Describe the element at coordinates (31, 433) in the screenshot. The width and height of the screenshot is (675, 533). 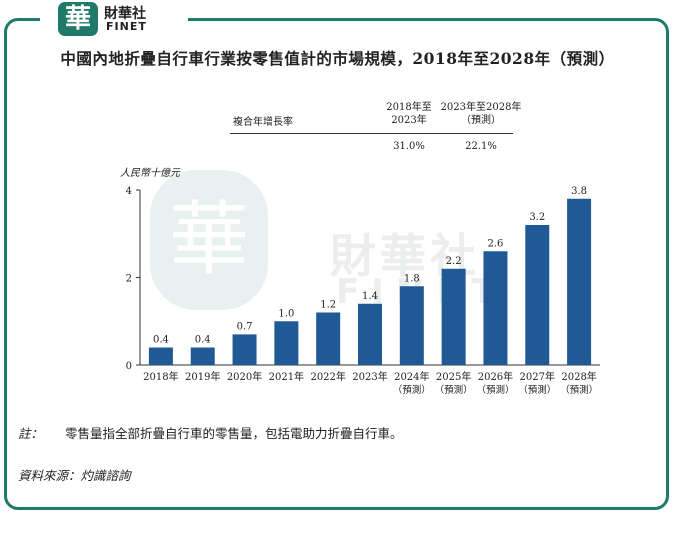
I see `footnote-label: 註：` at that location.